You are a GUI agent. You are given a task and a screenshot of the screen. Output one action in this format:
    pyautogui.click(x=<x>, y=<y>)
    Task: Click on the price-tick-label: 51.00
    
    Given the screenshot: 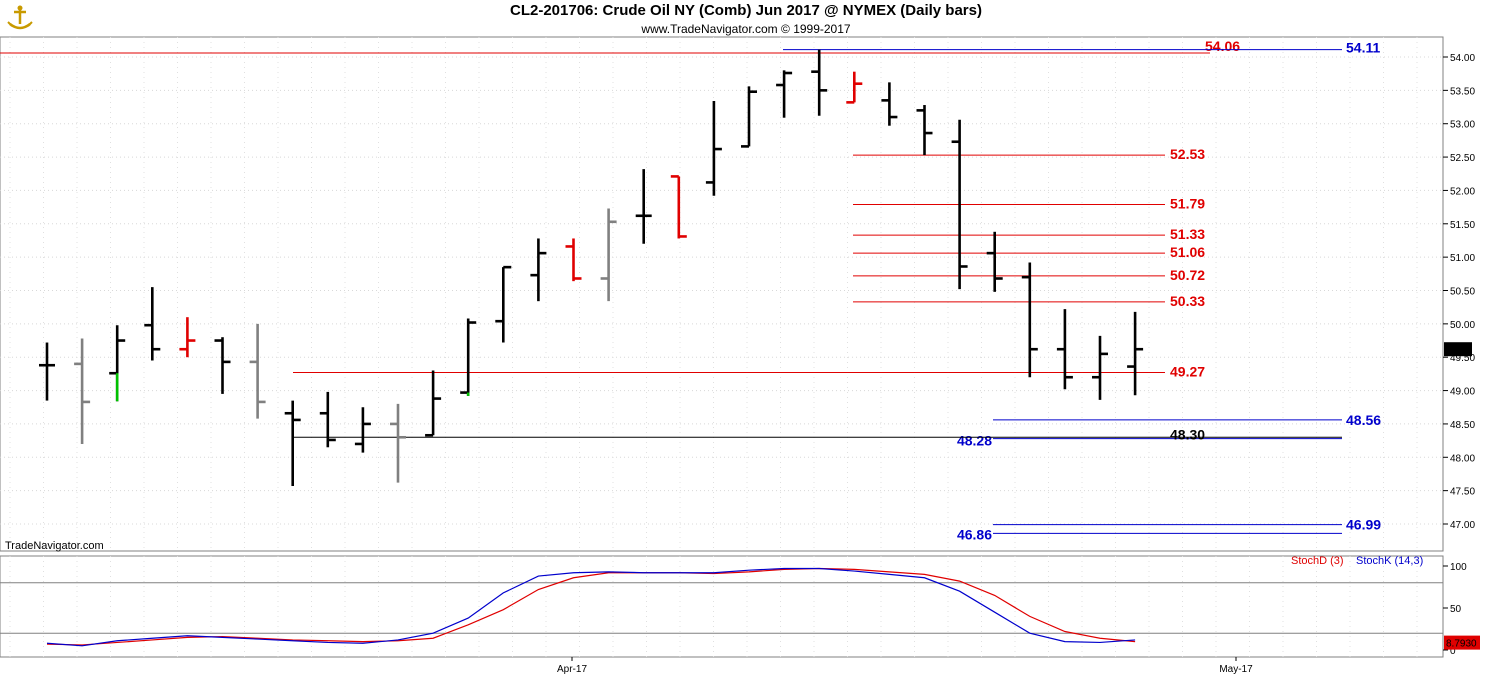 What is the action you would take?
    pyautogui.click(x=1462, y=258)
    